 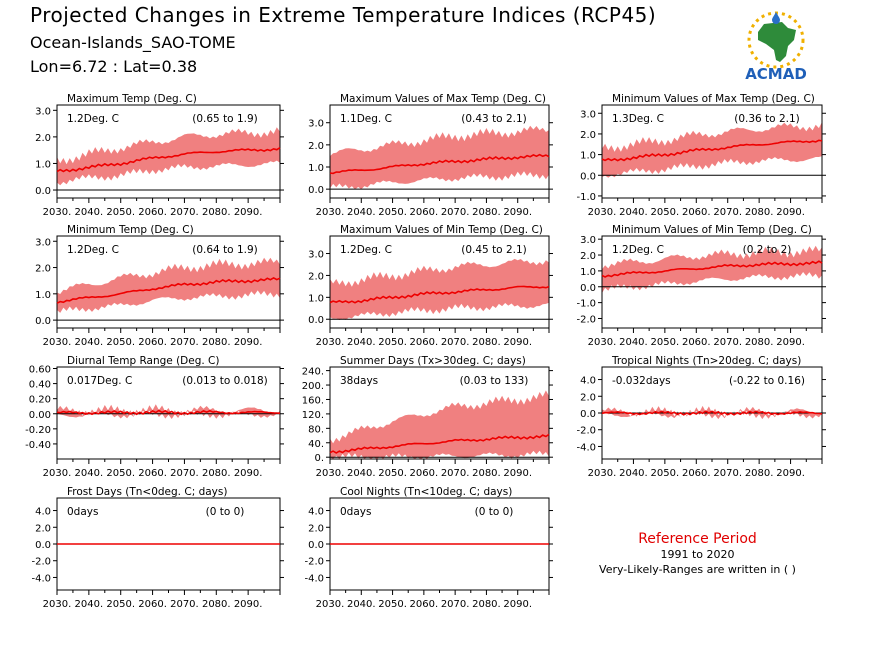 I want to click on y-tick-label: 120., so click(x=313, y=415).